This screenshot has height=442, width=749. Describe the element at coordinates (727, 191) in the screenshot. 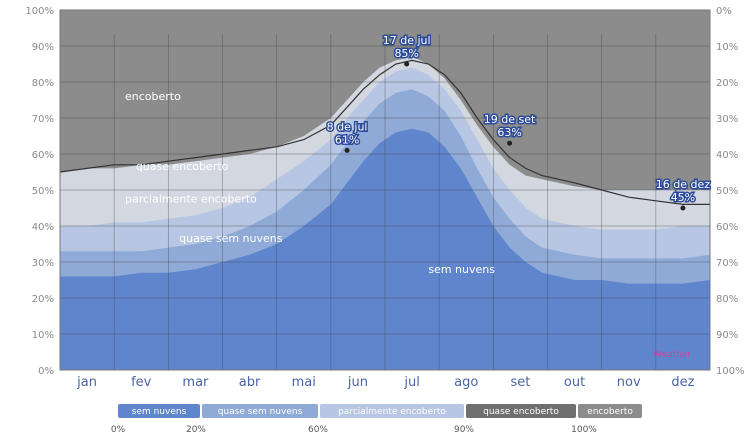

I see `right-tick-5: 50%` at that location.